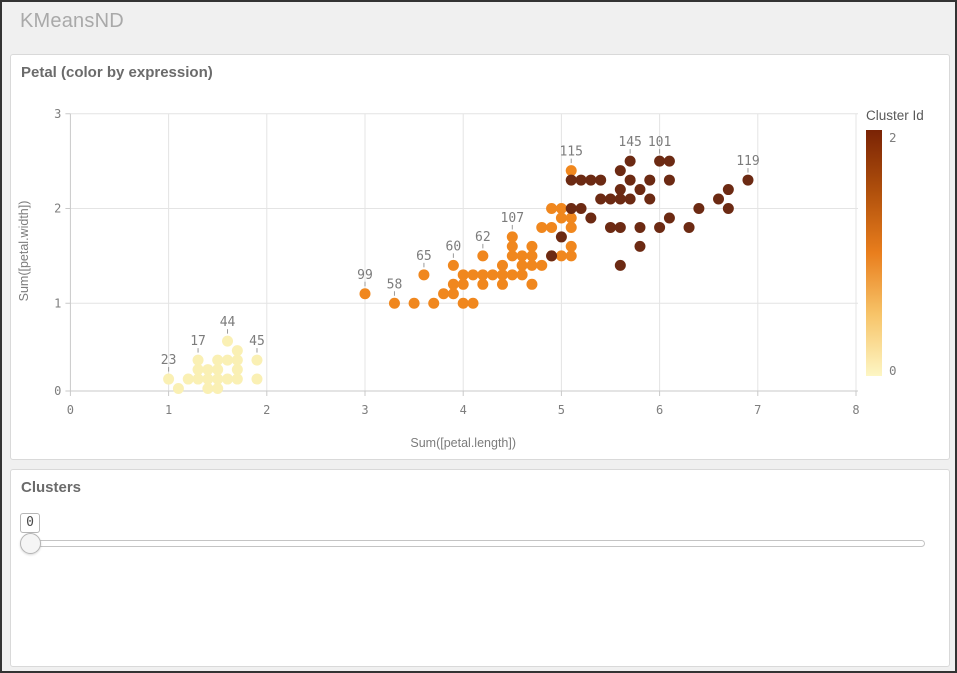  What do you see at coordinates (30, 543) in the screenshot?
I see `clusters-slider-handle` at bounding box center [30, 543].